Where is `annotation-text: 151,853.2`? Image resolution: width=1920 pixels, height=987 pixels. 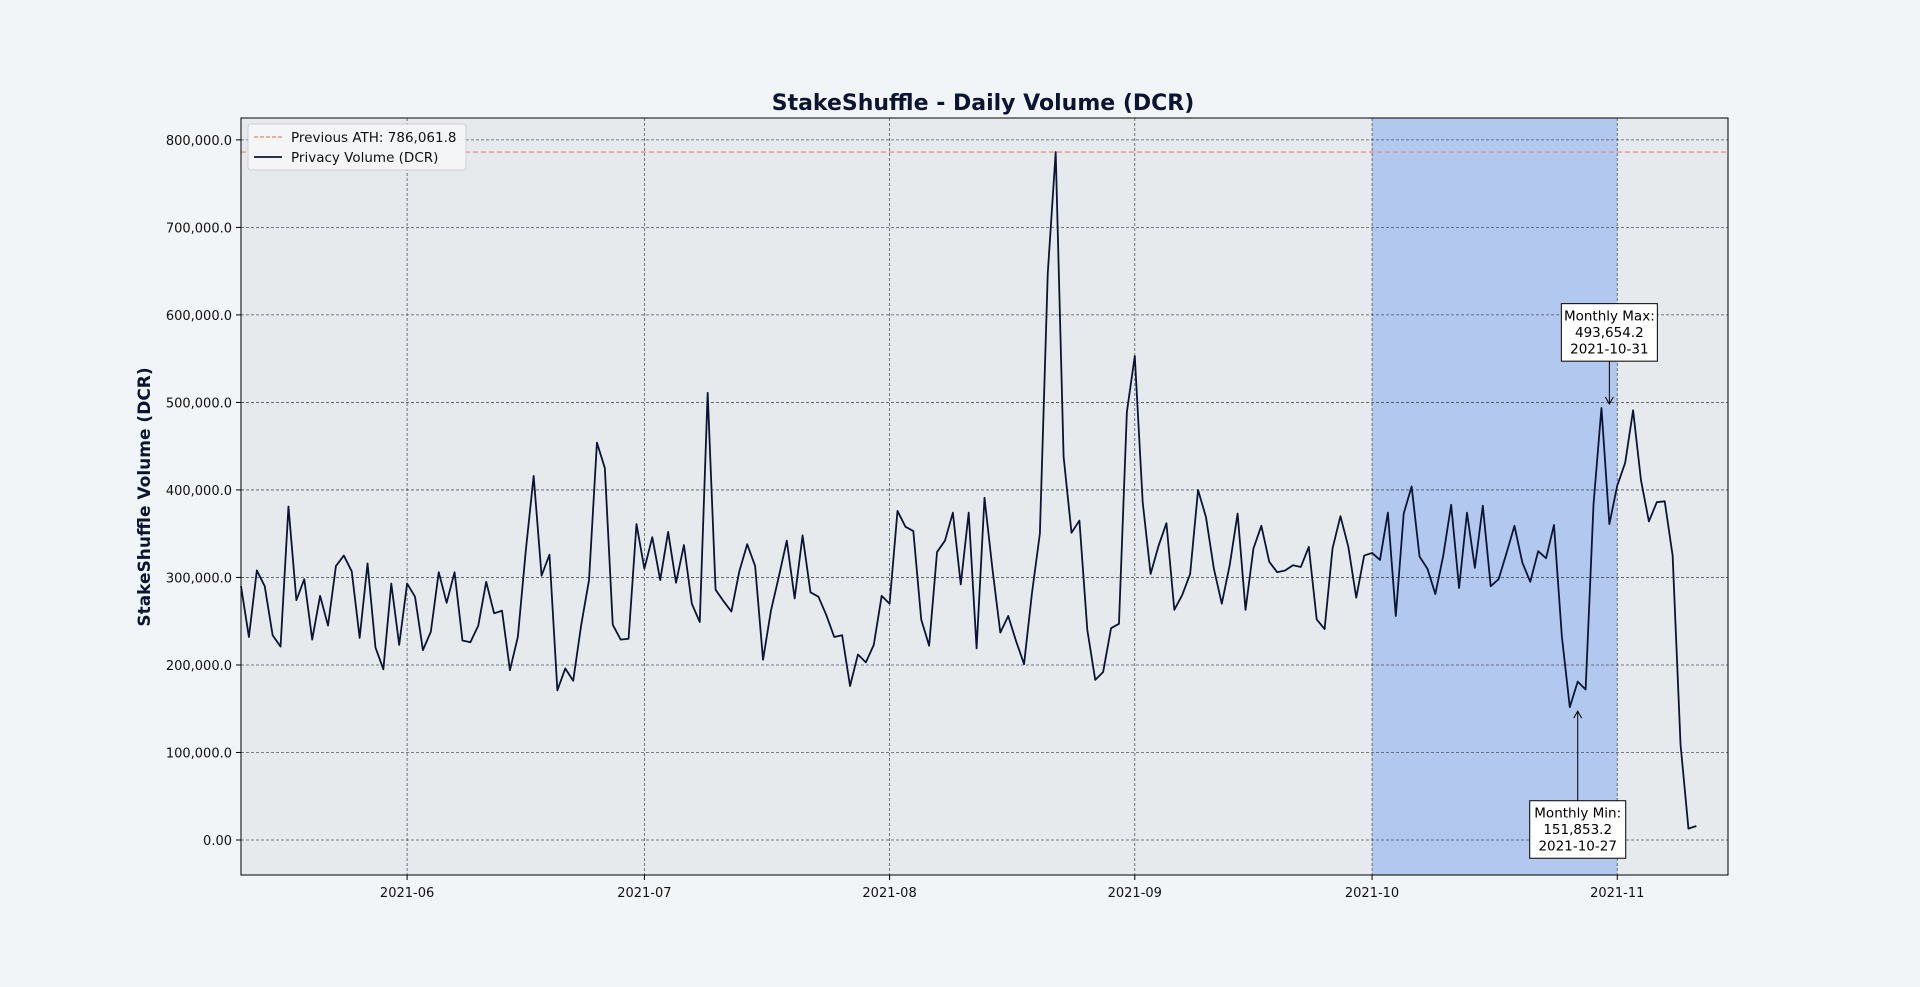 annotation-text: 151,853.2 is located at coordinates (1577, 830).